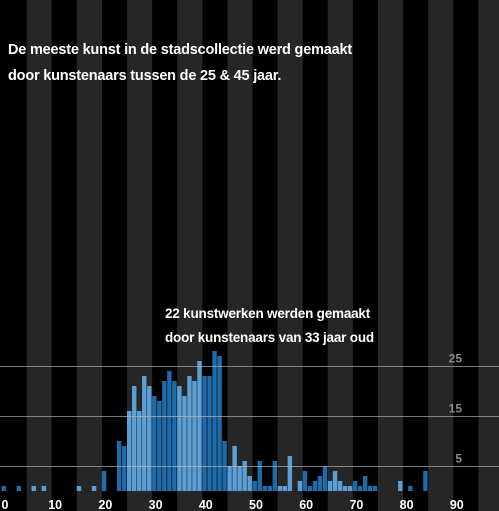 This screenshot has height=511, width=499. I want to click on y-axis-ticks: 5 15 25, so click(456, 409).